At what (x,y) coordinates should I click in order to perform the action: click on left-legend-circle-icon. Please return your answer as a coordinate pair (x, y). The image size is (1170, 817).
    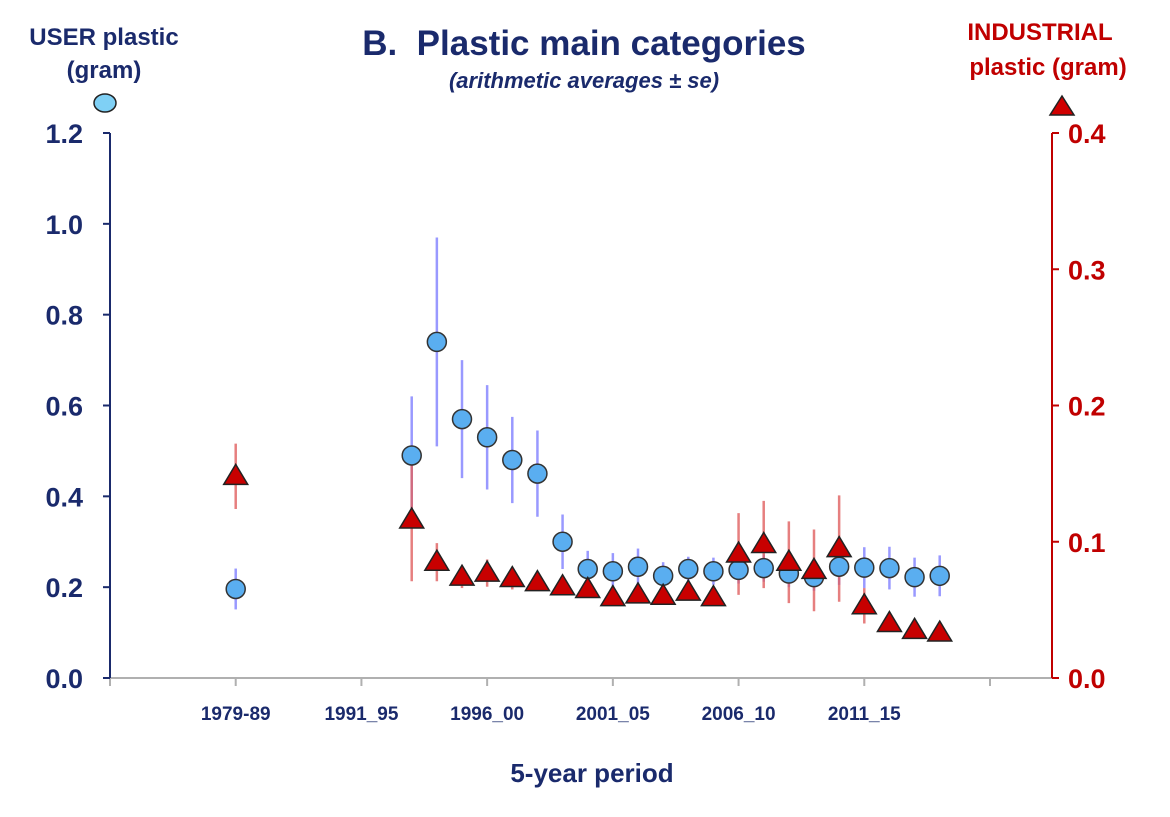
    Looking at the image, I should click on (105, 103).